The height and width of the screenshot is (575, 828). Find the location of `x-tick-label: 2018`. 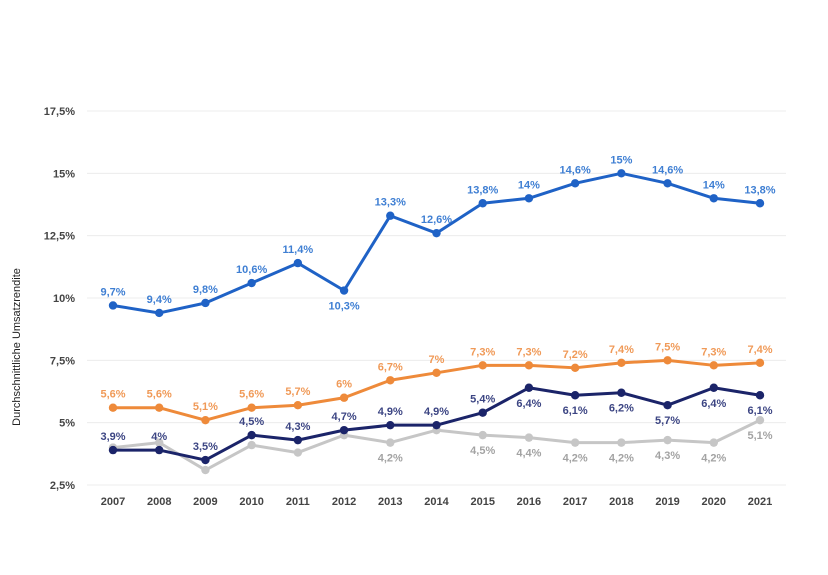

x-tick-label: 2018 is located at coordinates (621, 502).